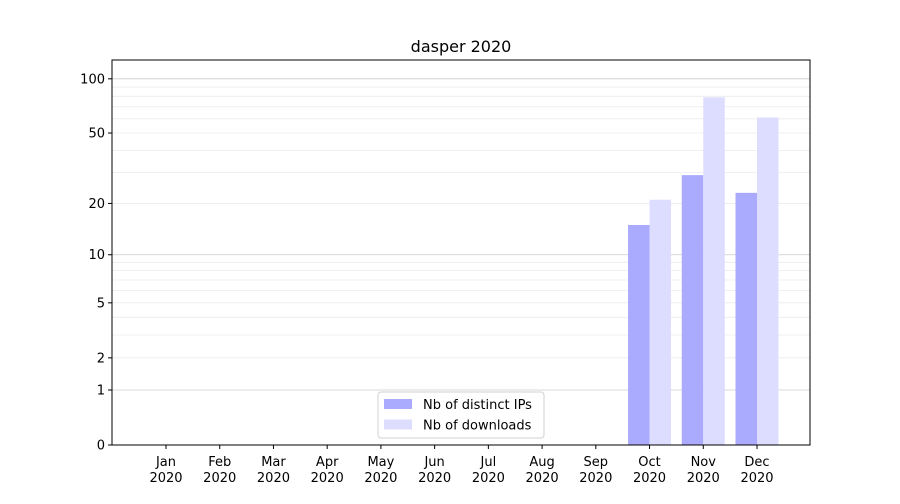 Image resolution: width=900 pixels, height=504 pixels. I want to click on legend-label: Nb of downloads, so click(477, 426).